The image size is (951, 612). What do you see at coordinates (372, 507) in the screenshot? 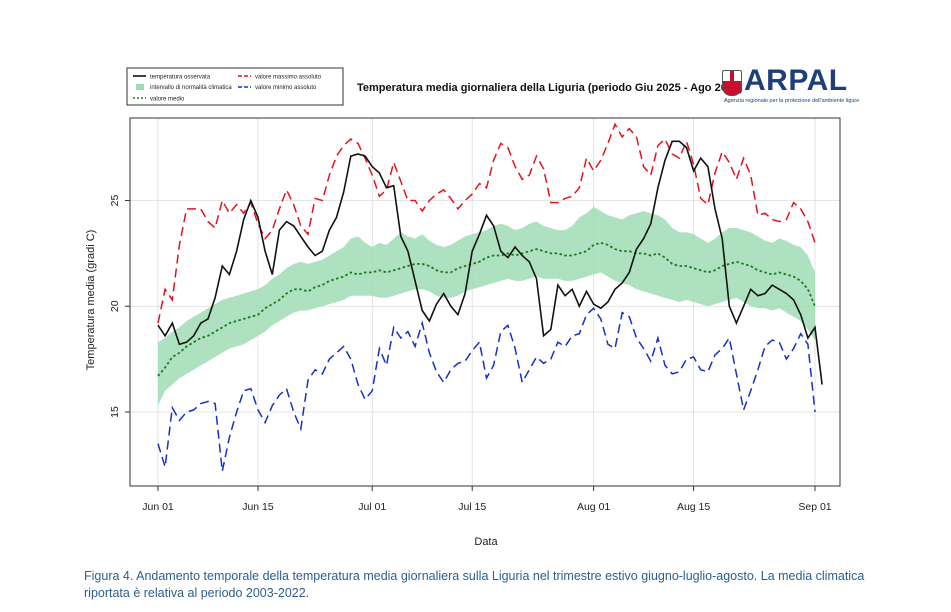
I see `x-tick-label: Jul 01` at bounding box center [372, 507].